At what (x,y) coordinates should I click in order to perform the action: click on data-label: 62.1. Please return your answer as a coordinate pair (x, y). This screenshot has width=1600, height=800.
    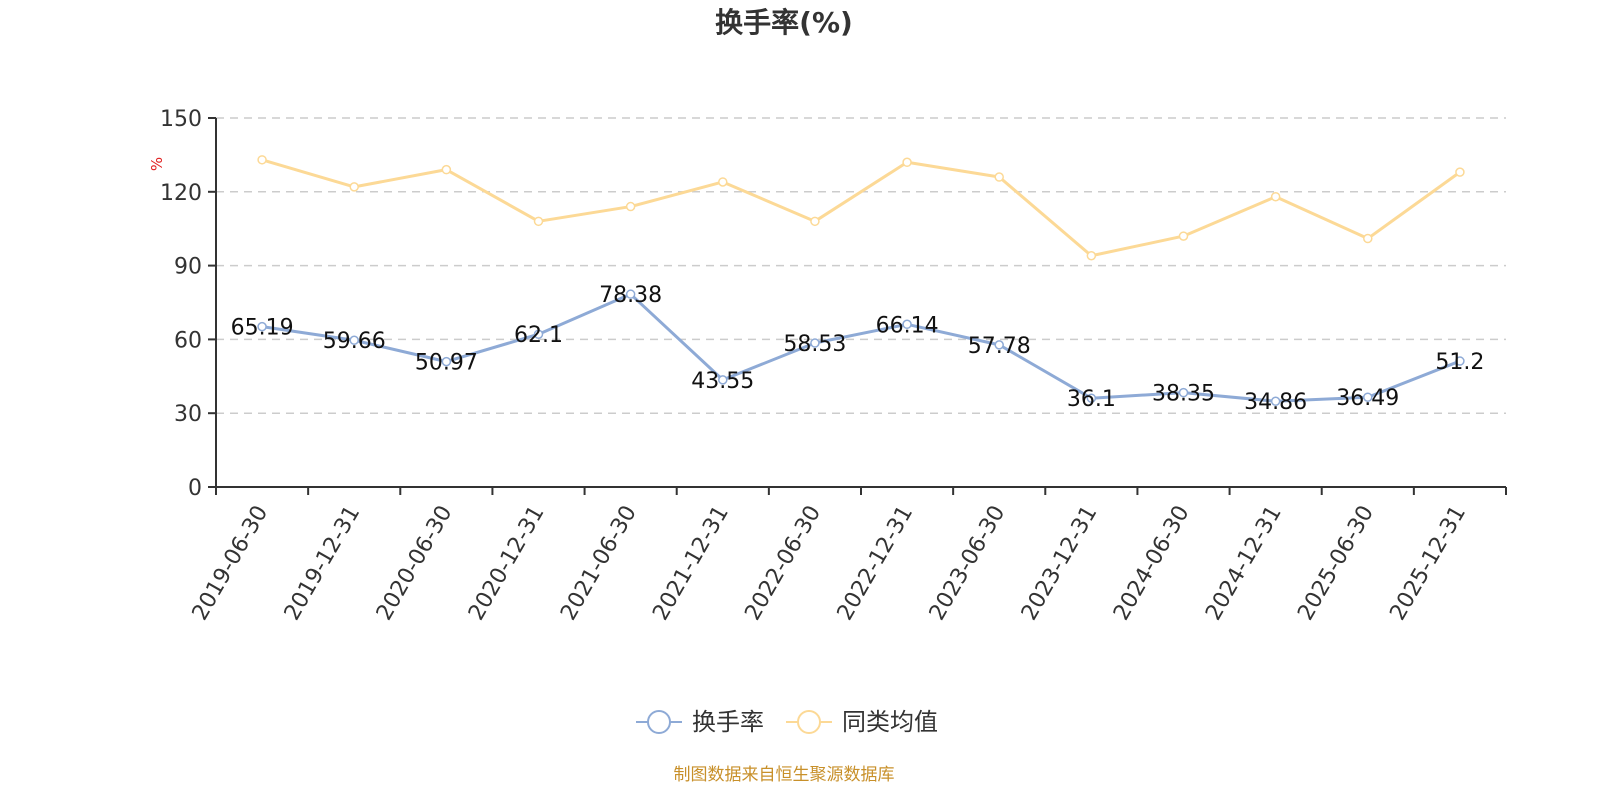
    Looking at the image, I should click on (538, 335).